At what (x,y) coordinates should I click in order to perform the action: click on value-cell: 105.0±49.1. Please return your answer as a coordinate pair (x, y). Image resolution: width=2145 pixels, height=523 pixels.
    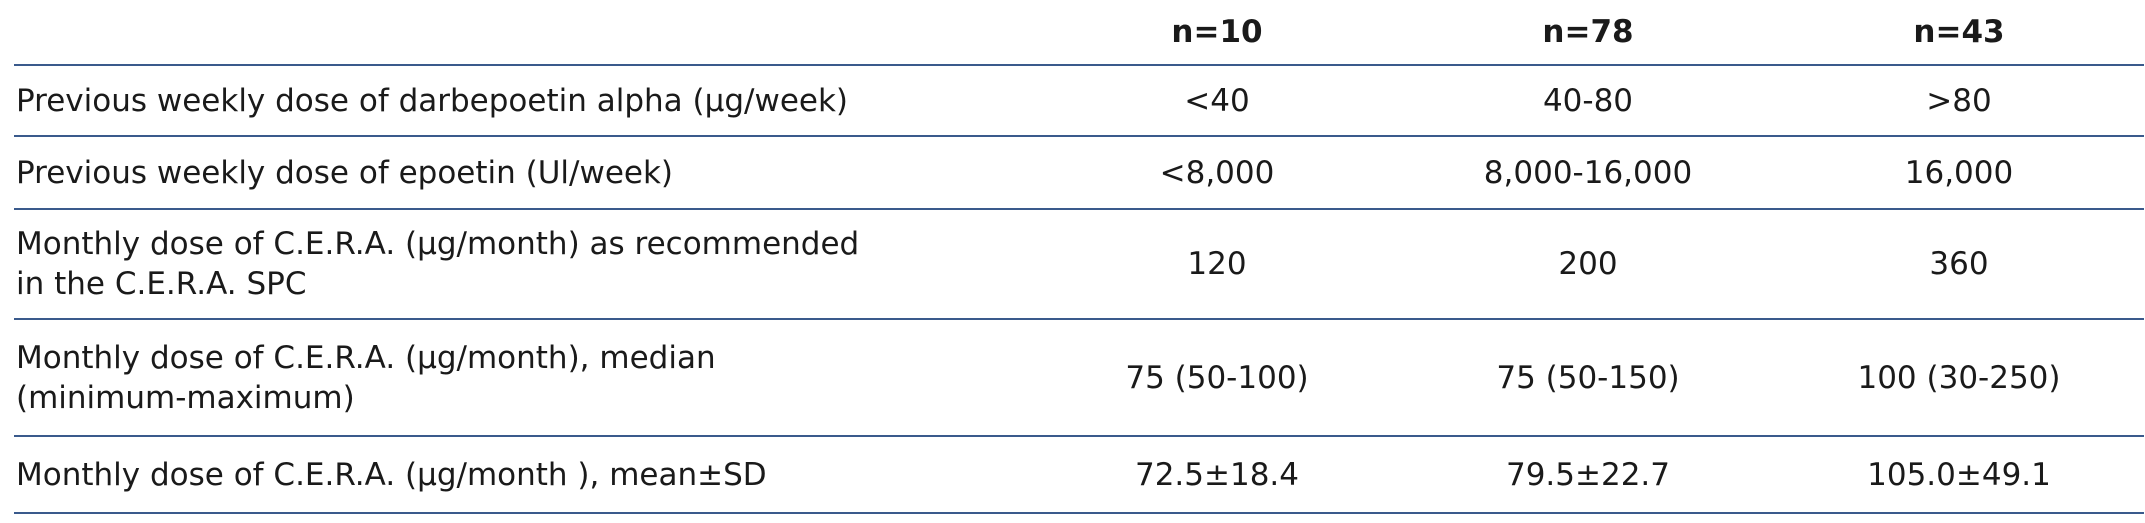
    Looking at the image, I should click on (1959, 474).